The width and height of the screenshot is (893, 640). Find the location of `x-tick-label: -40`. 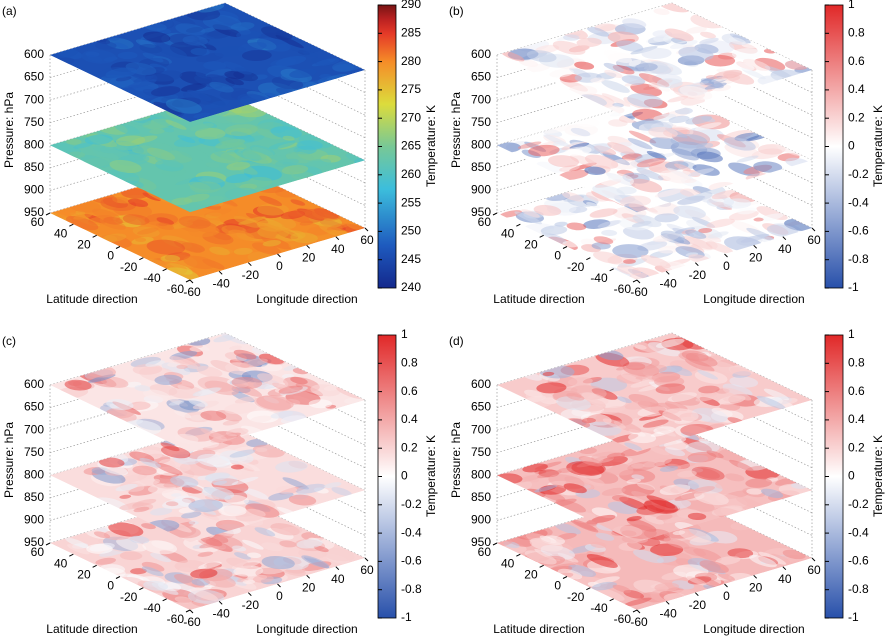

x-tick-label: -40 is located at coordinates (599, 608).